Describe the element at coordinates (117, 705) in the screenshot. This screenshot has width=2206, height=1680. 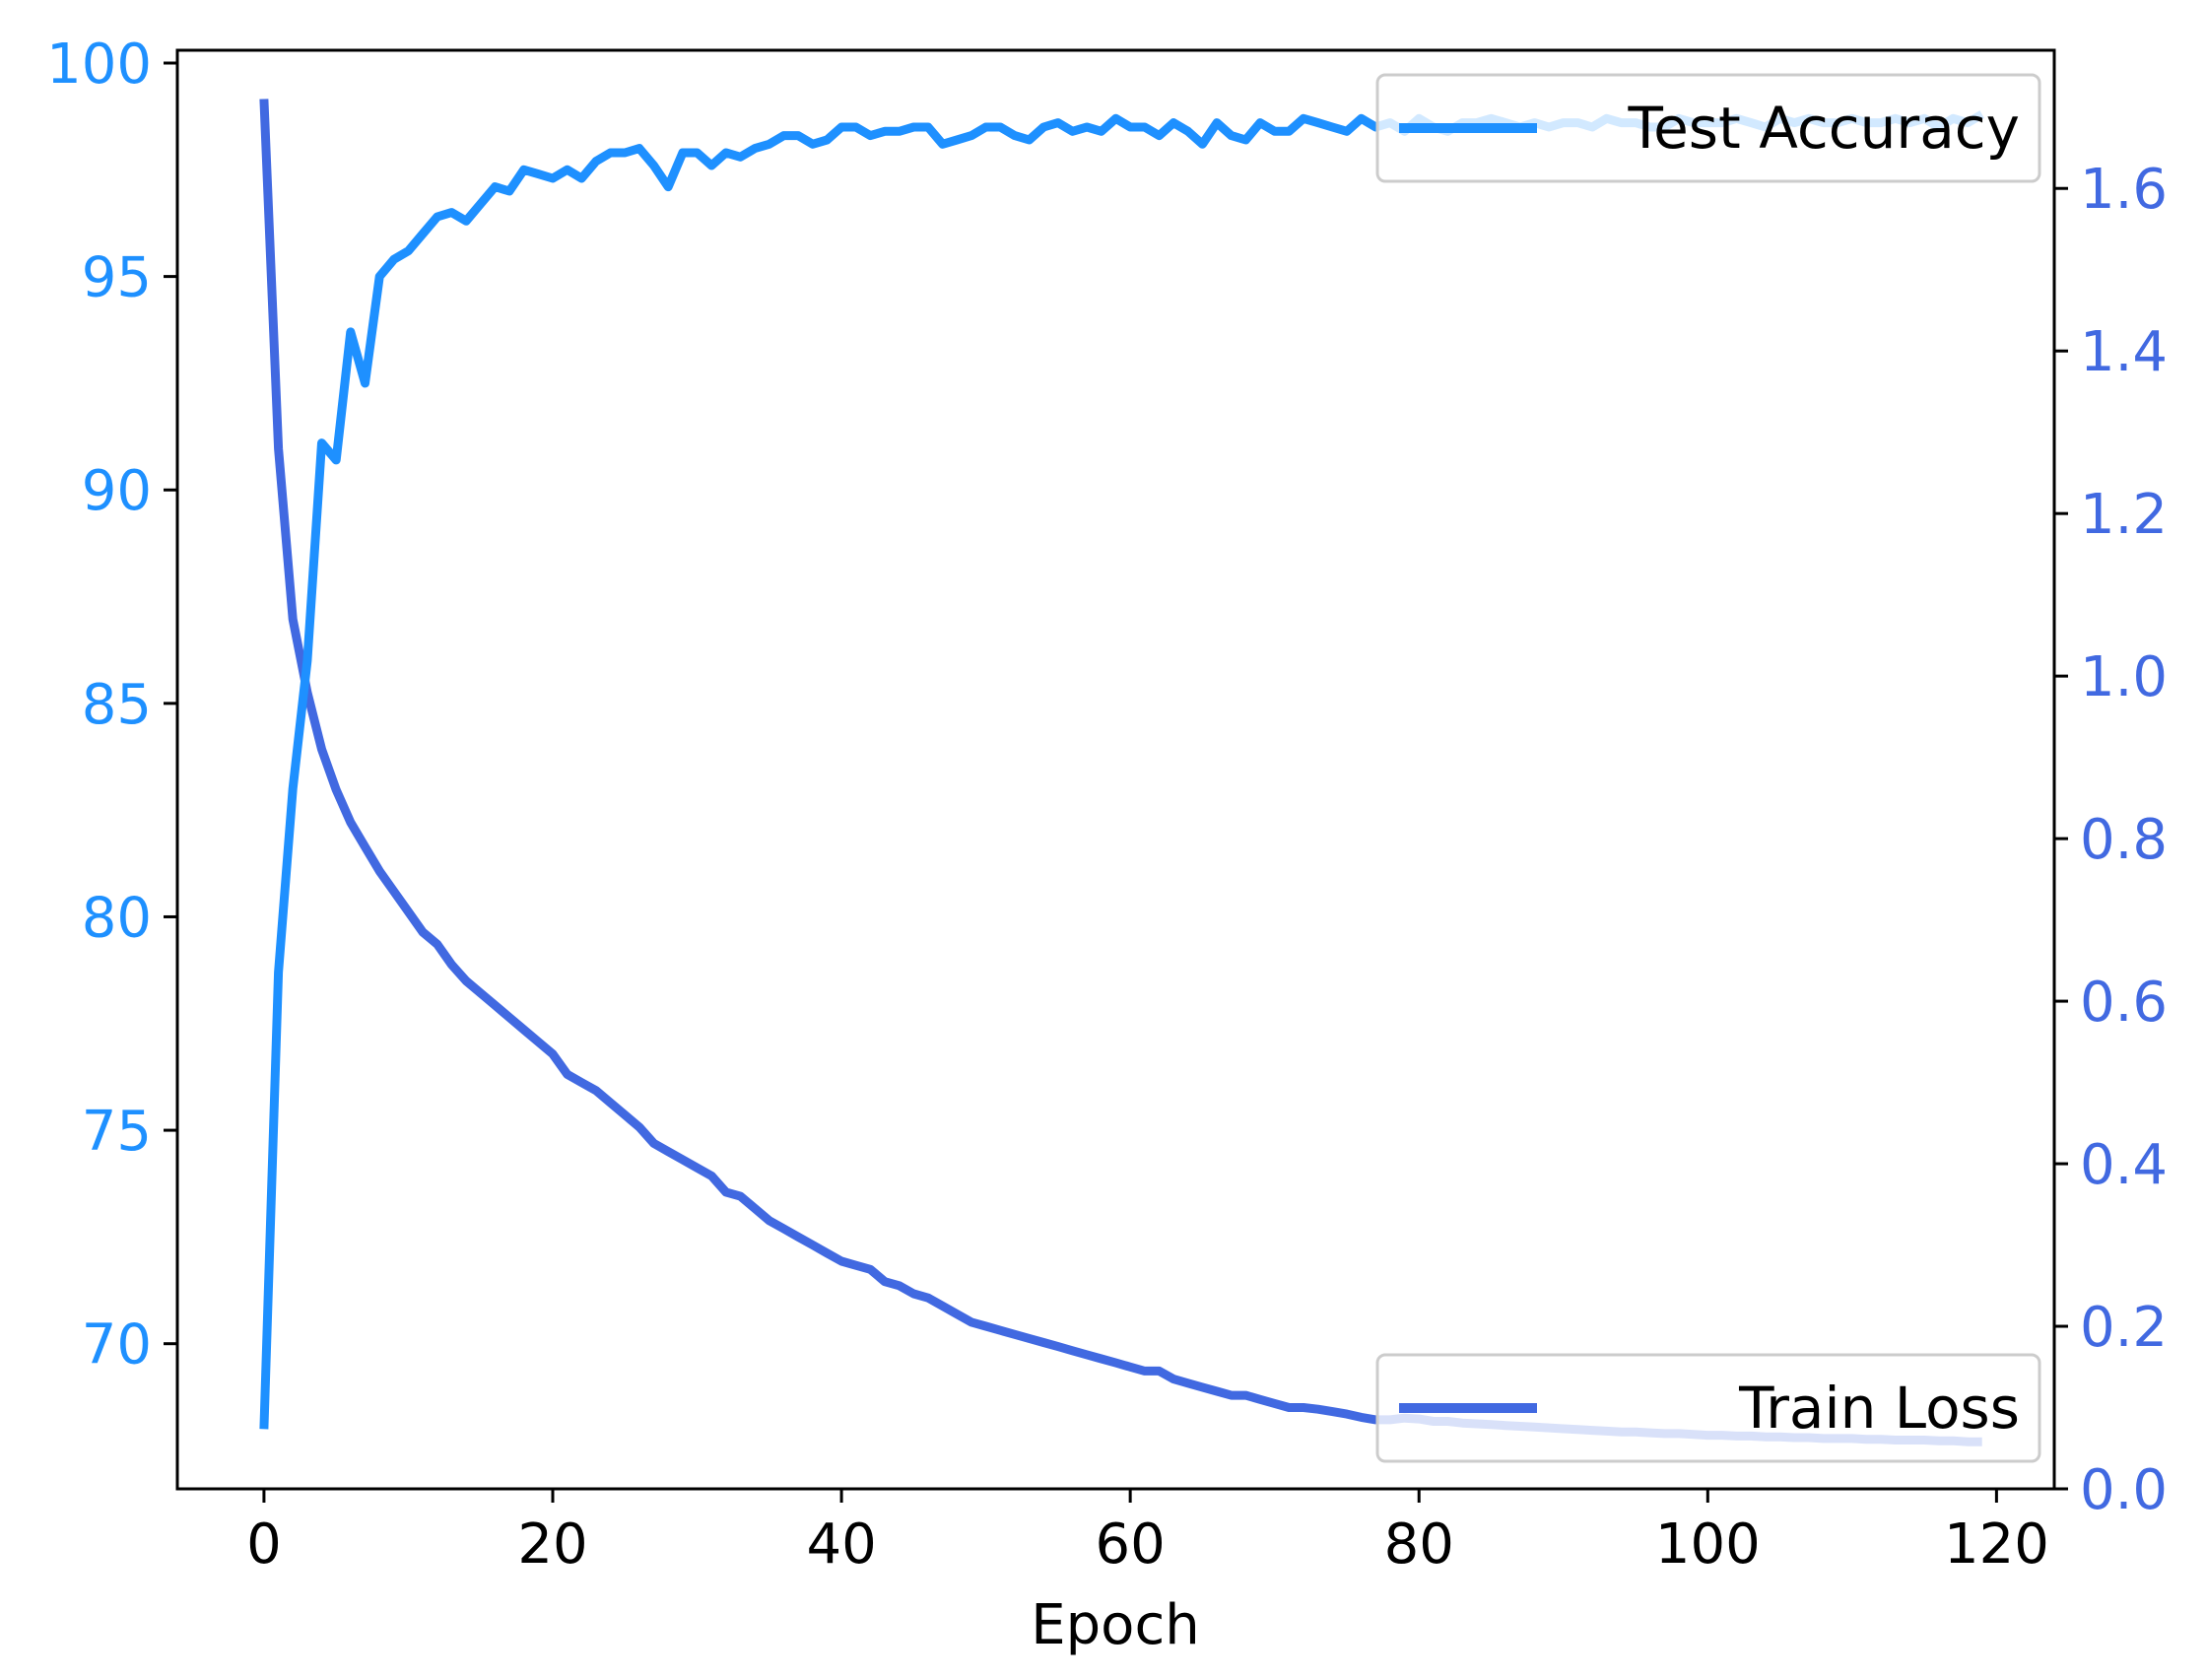
I see `y-left-tick-label: 85` at that location.